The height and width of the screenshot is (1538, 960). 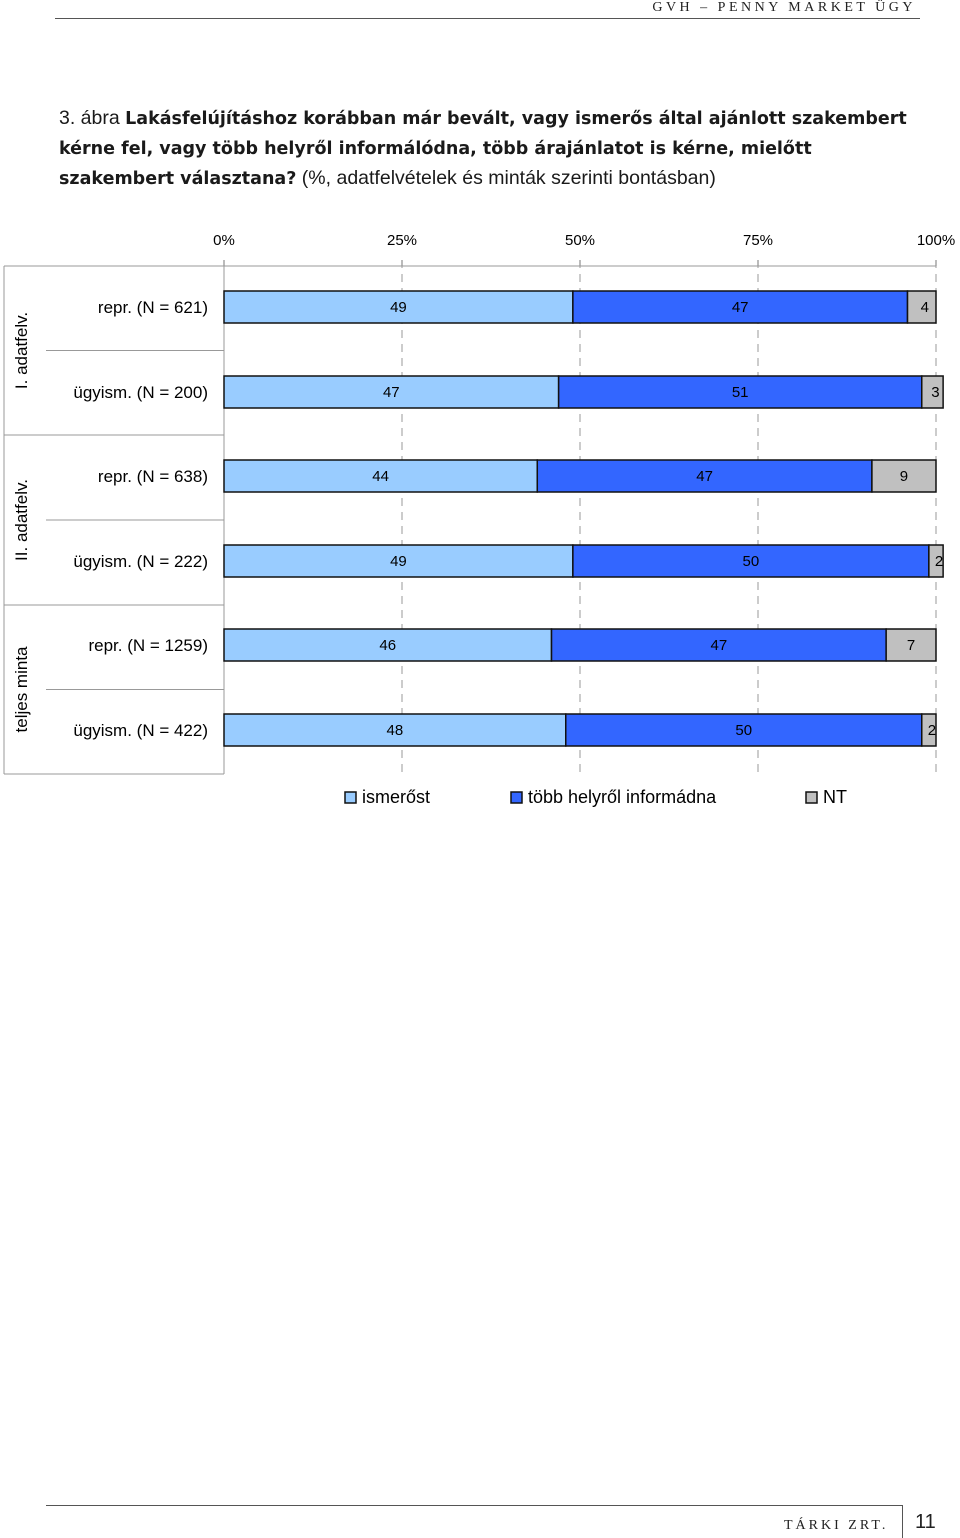 I want to click on group-label: teljes minta, so click(x=21, y=689).